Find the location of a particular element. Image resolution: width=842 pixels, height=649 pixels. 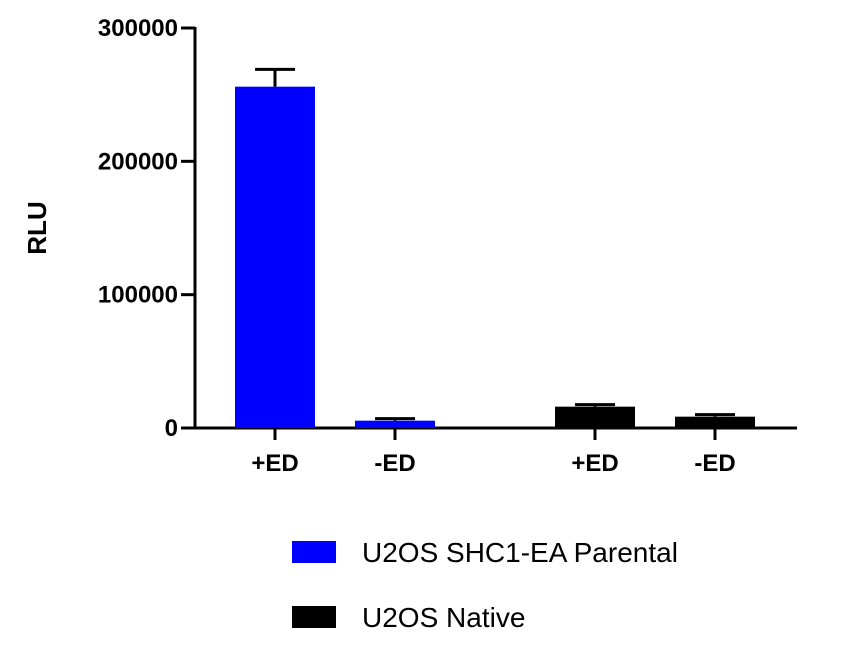

x-axis: +ED -ED +ED -ED is located at coordinates (495, 451).